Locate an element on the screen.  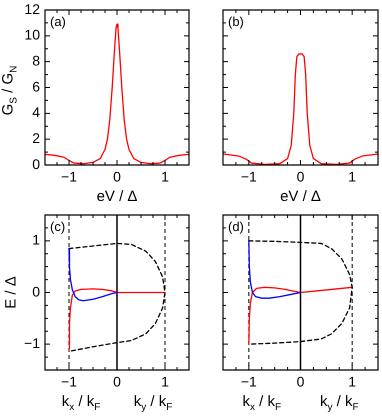
chart-title: (a) is located at coordinates (58, 22).